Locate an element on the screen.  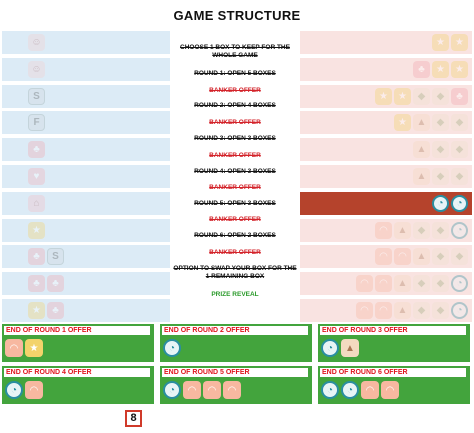
right-box-3: ★ ★ ◆ ◆ ♣ is located at coordinates (386, 96).